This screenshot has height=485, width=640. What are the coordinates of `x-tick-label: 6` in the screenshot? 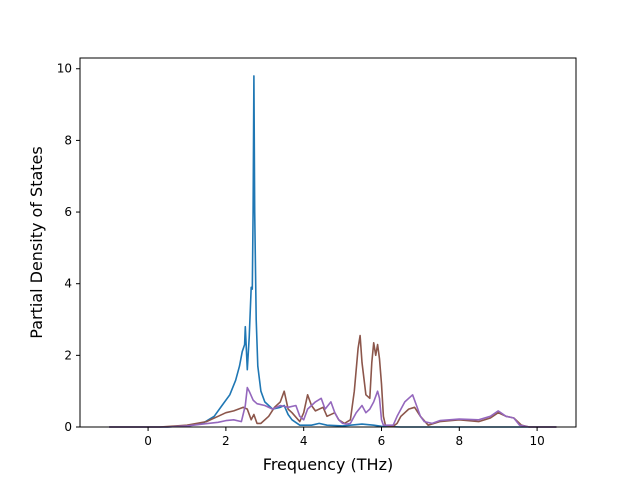 It's located at (382, 441).